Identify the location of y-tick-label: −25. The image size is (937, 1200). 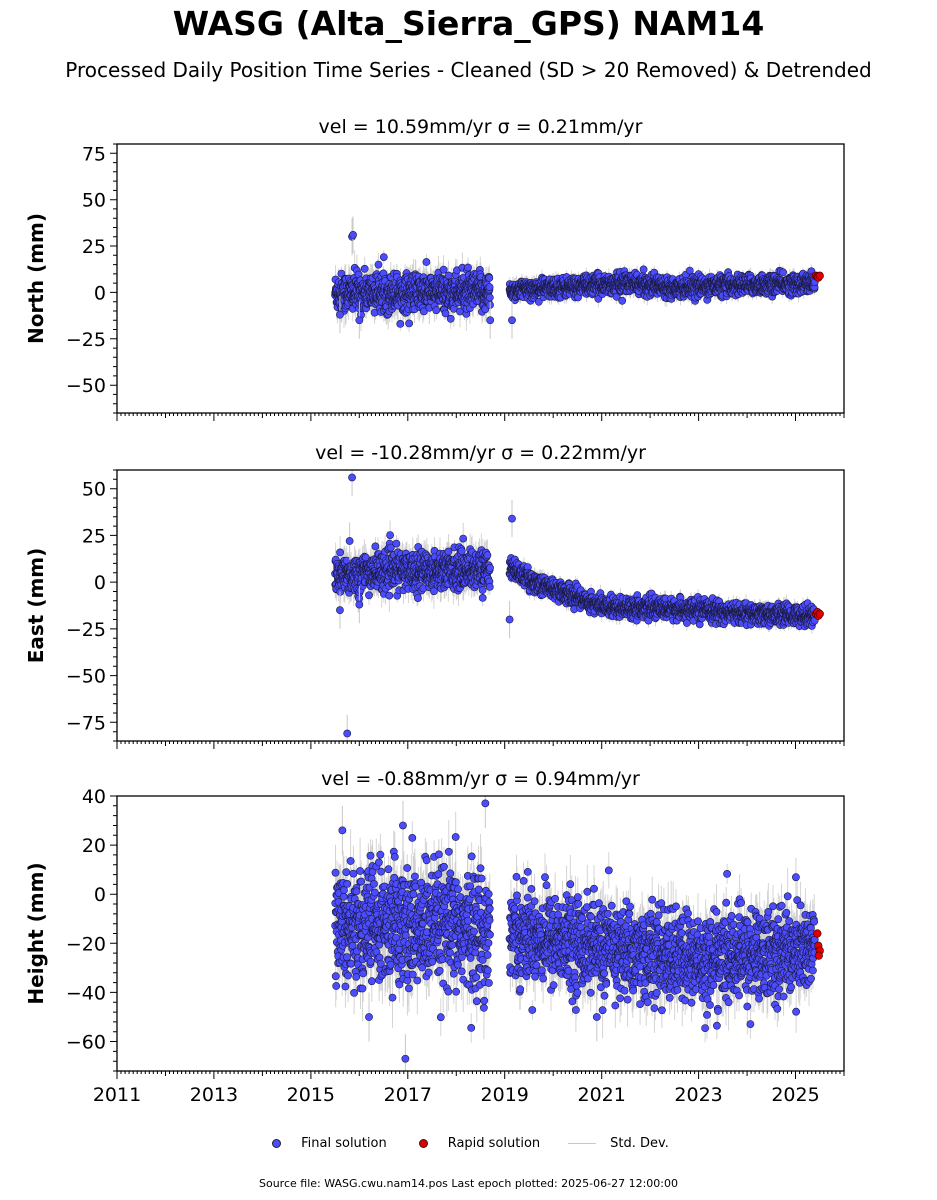
(86, 340).